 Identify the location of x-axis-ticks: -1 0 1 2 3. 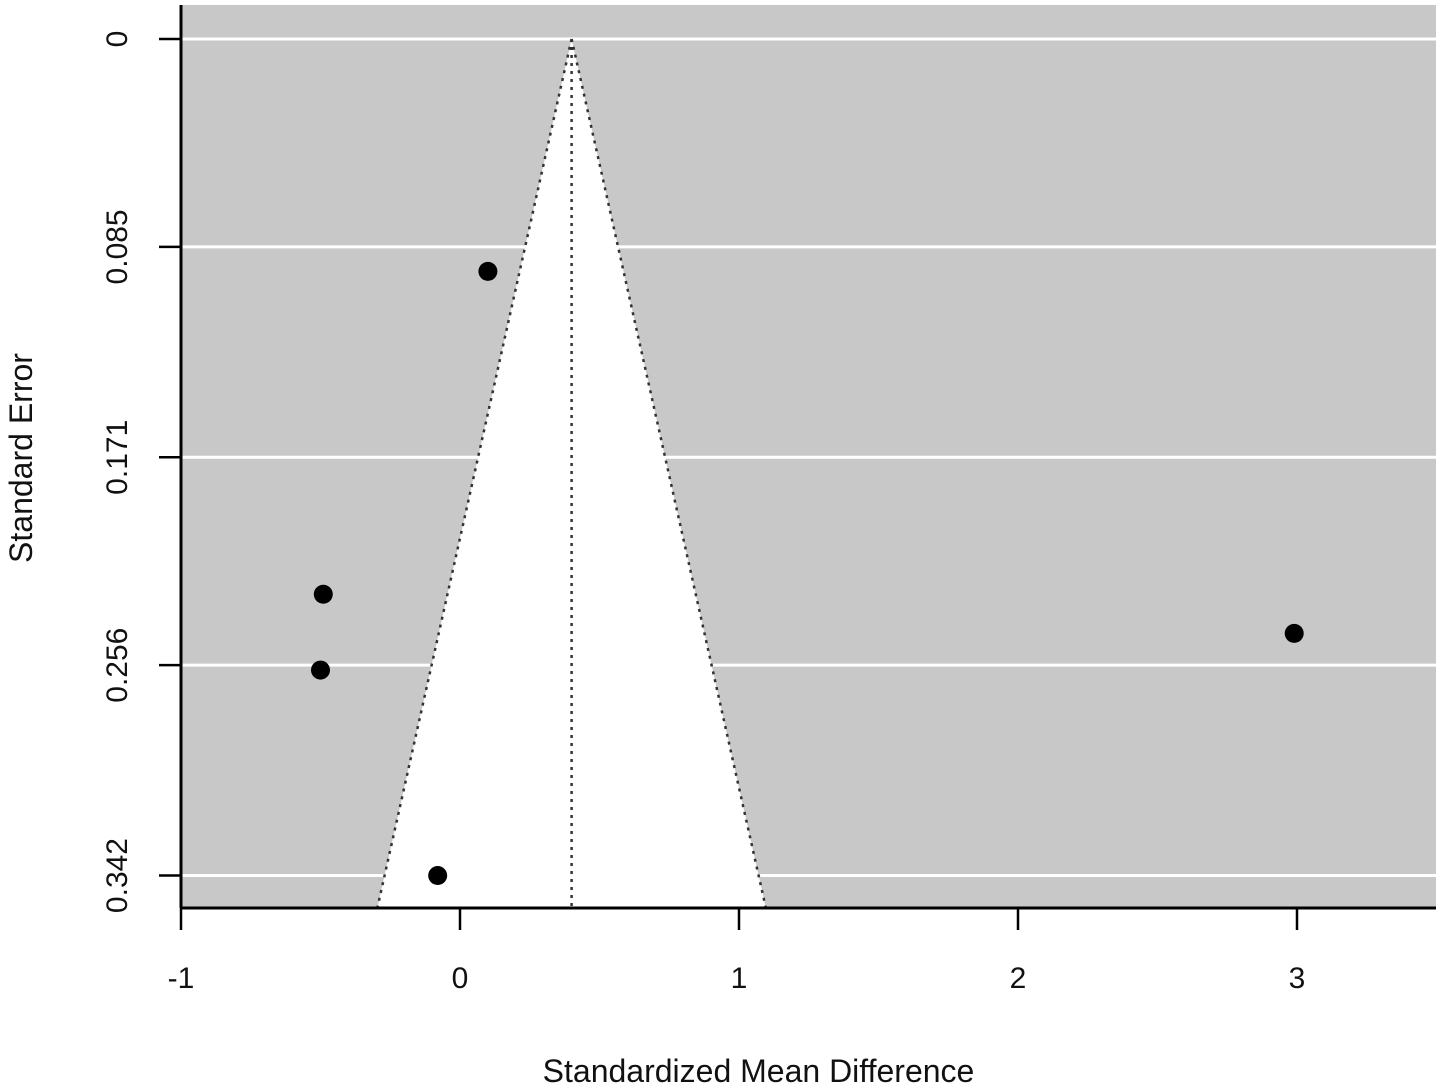
(737, 951).